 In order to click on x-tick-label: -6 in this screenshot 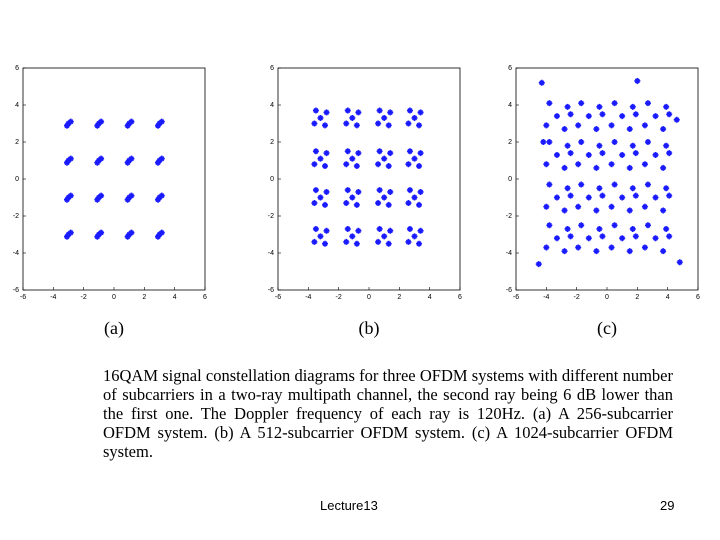, I will do `click(278, 297)`.